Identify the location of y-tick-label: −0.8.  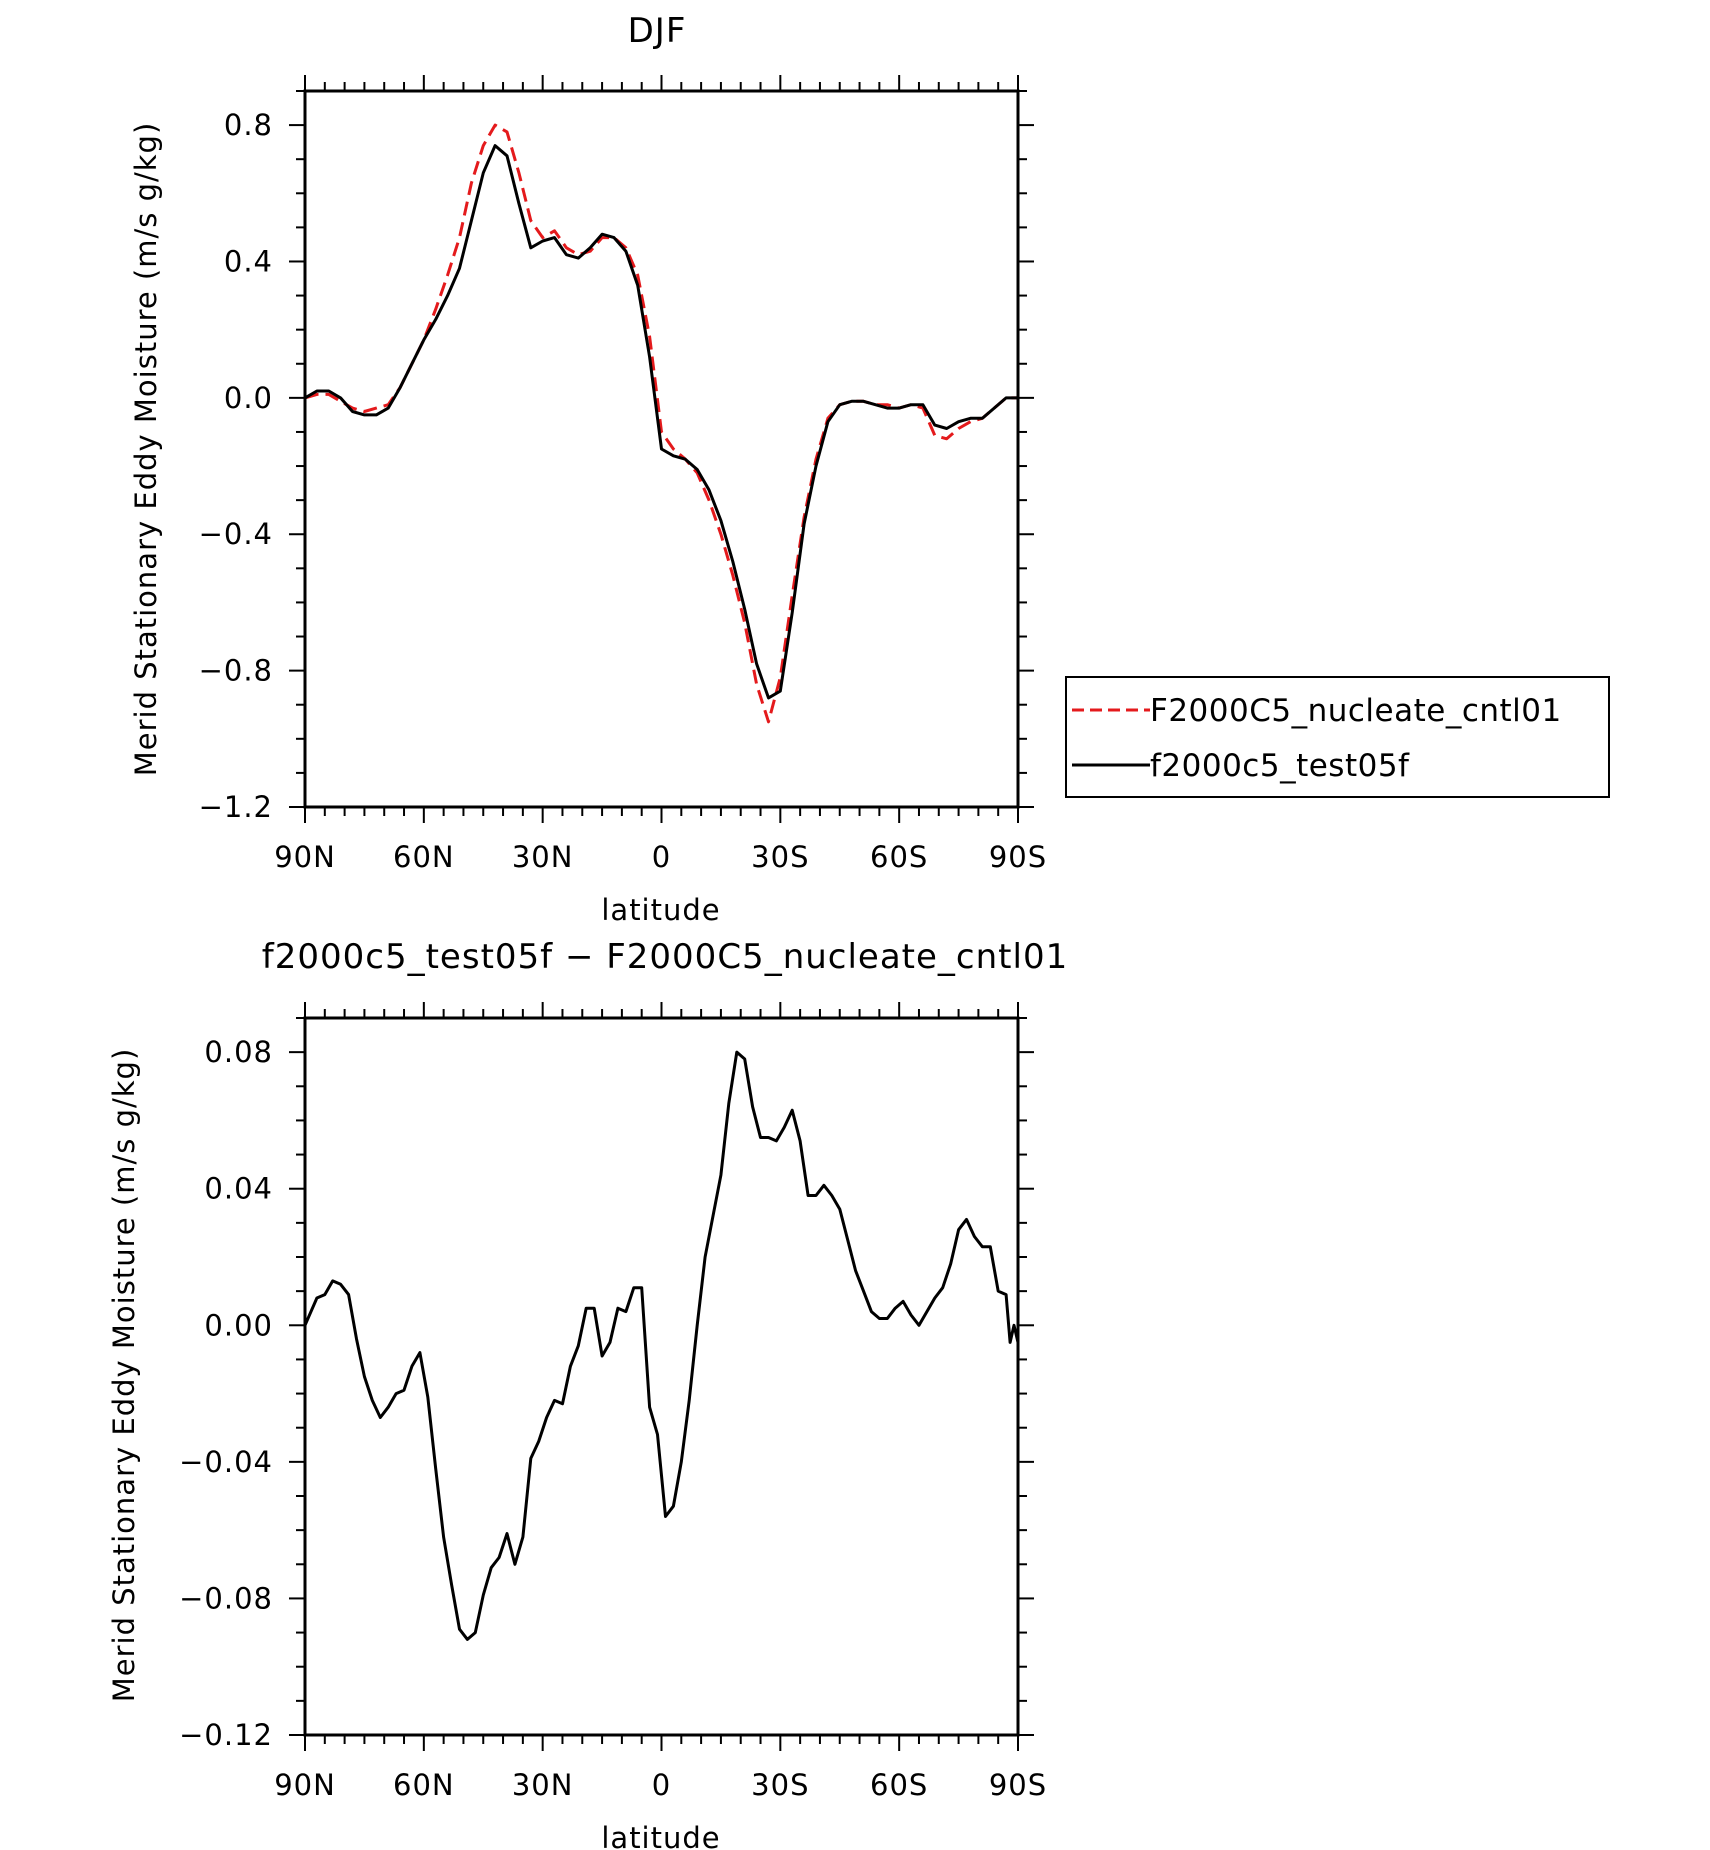
(236, 671).